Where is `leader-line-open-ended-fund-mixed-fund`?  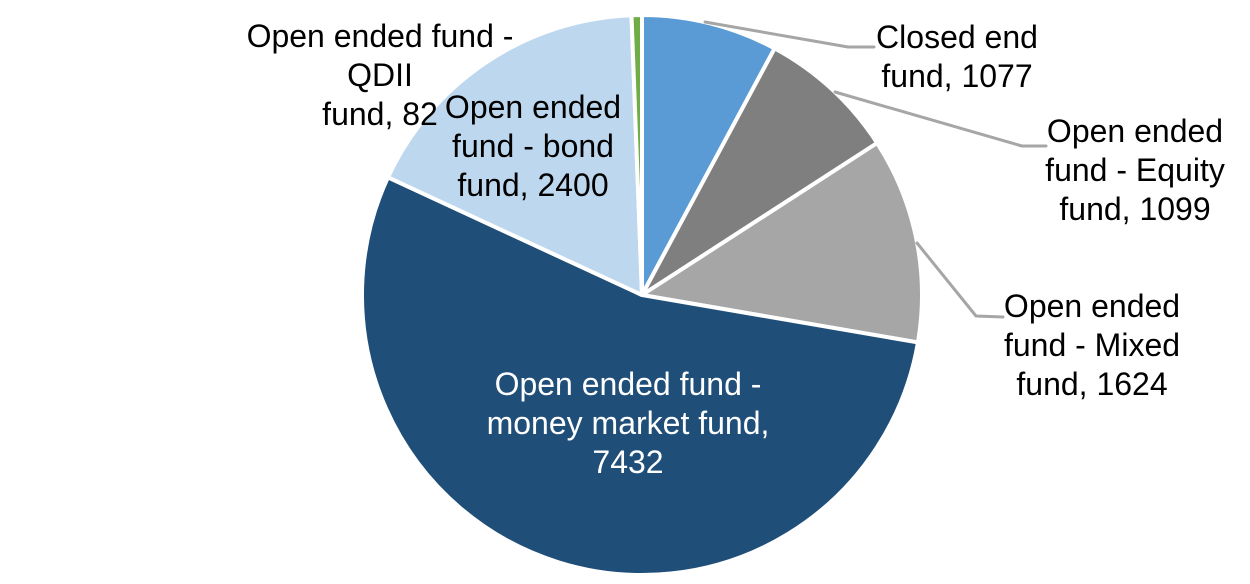 leader-line-open-ended-fund-mixed-fund is located at coordinates (960, 280).